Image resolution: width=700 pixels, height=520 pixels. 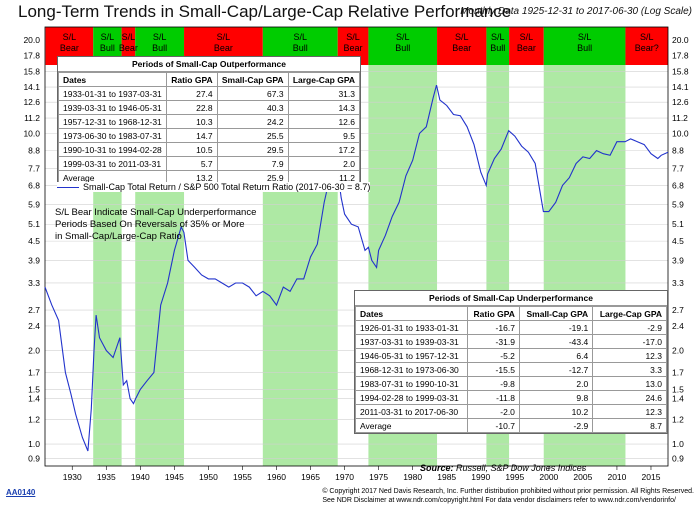 I want to click on chart-code-link: AA0140, so click(x=21, y=492).